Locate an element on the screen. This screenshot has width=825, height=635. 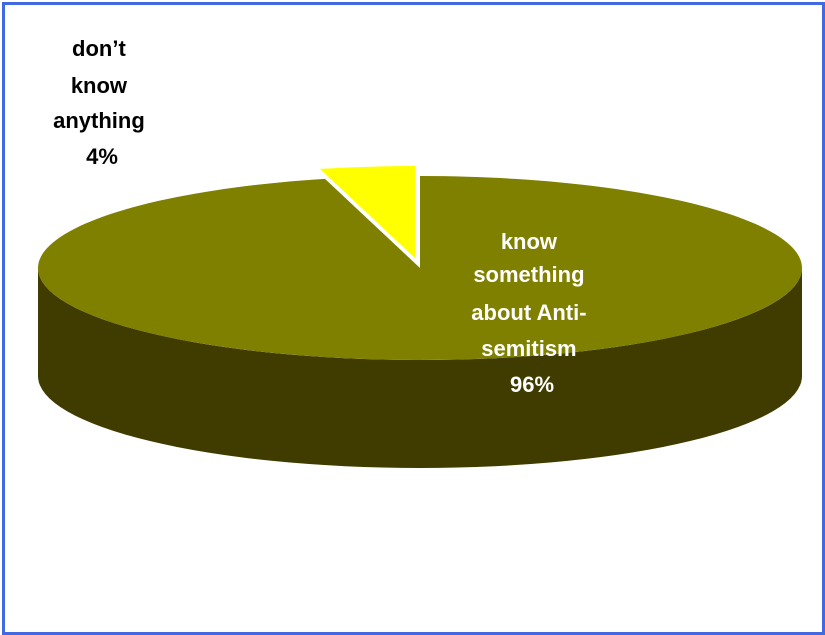
label-dont-know: don’t know anything 4% is located at coordinates (102, 102).